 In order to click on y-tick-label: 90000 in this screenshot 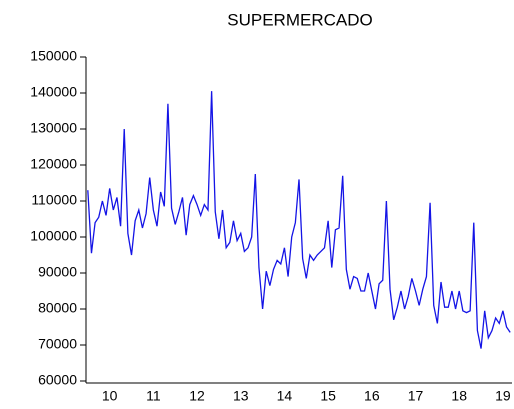, I will do `click(57, 272)`.